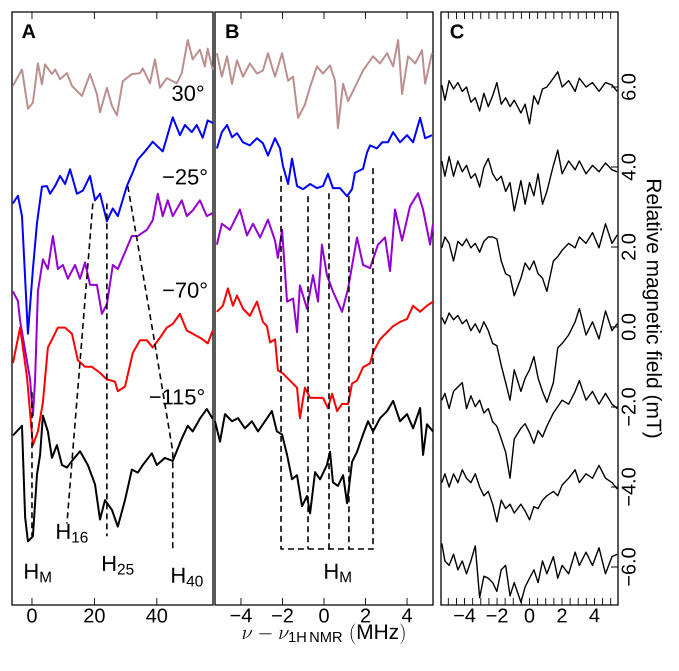  I want to click on text: H$_{25}$, so click(118, 565).